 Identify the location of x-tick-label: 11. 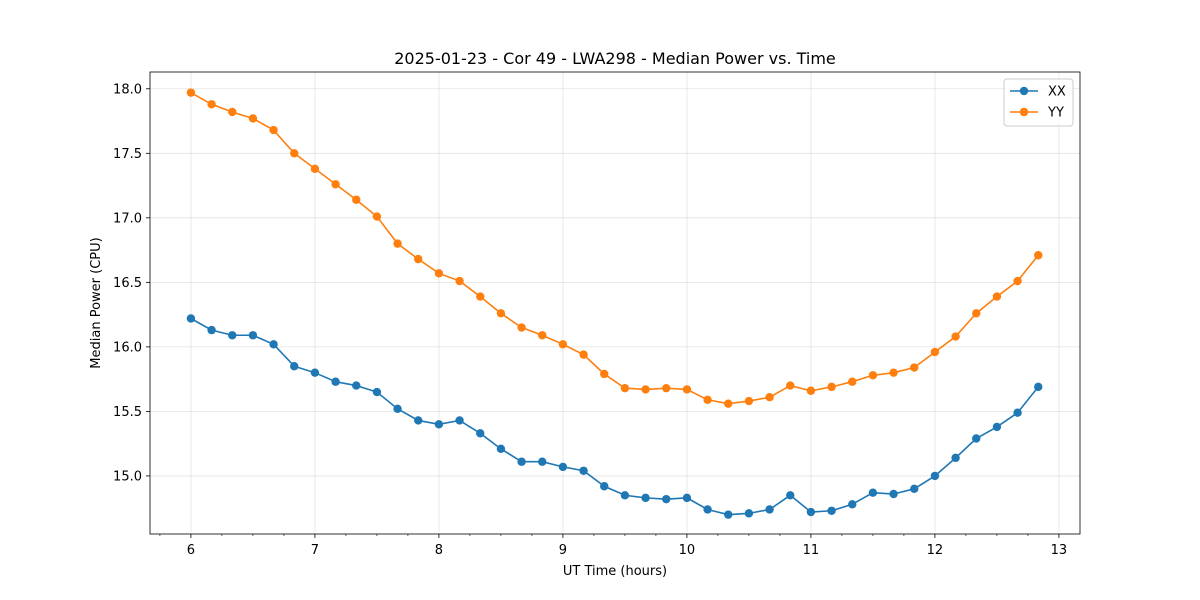
(811, 550).